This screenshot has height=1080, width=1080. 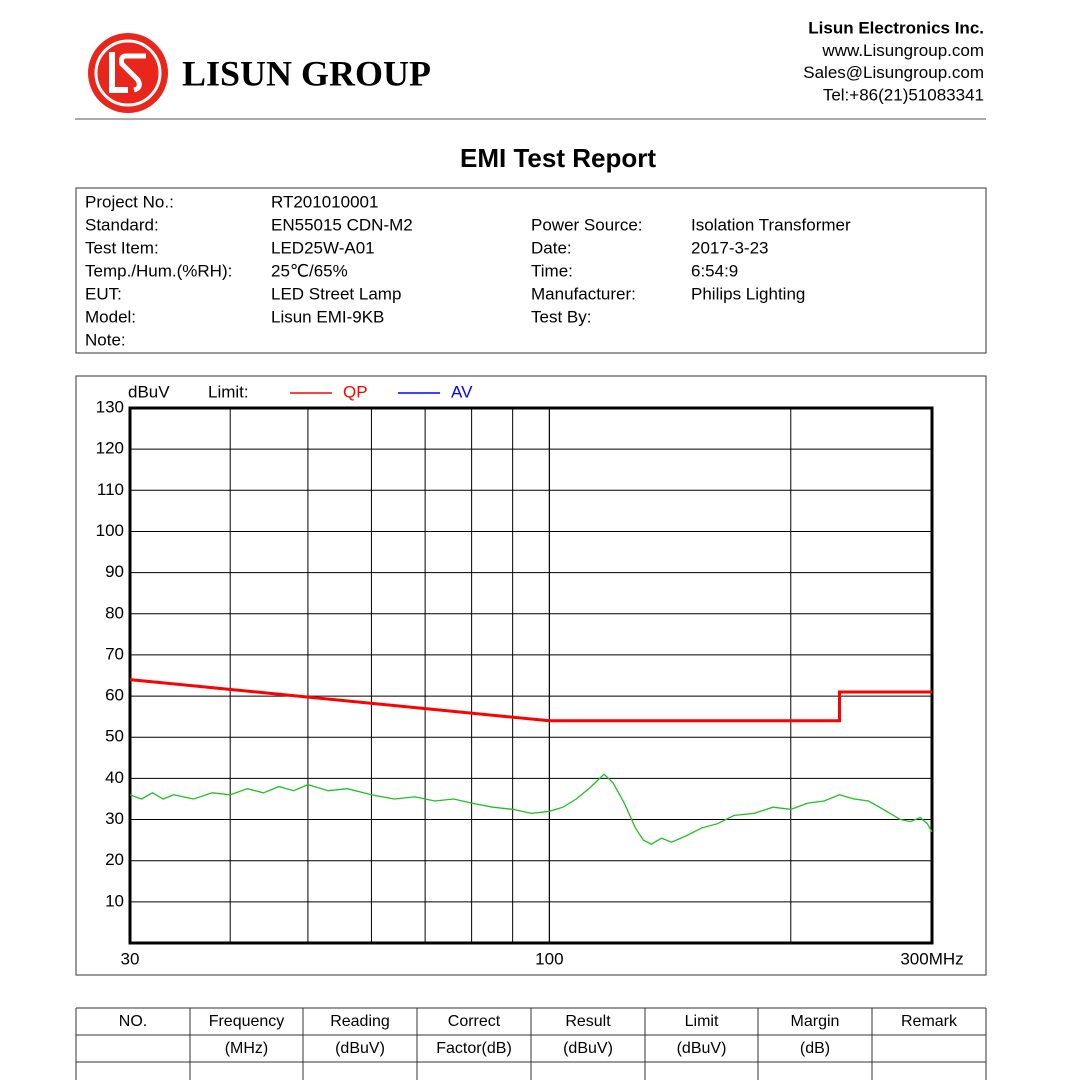 What do you see at coordinates (114, 859) in the screenshot?
I see `y-tick-label: 20` at bounding box center [114, 859].